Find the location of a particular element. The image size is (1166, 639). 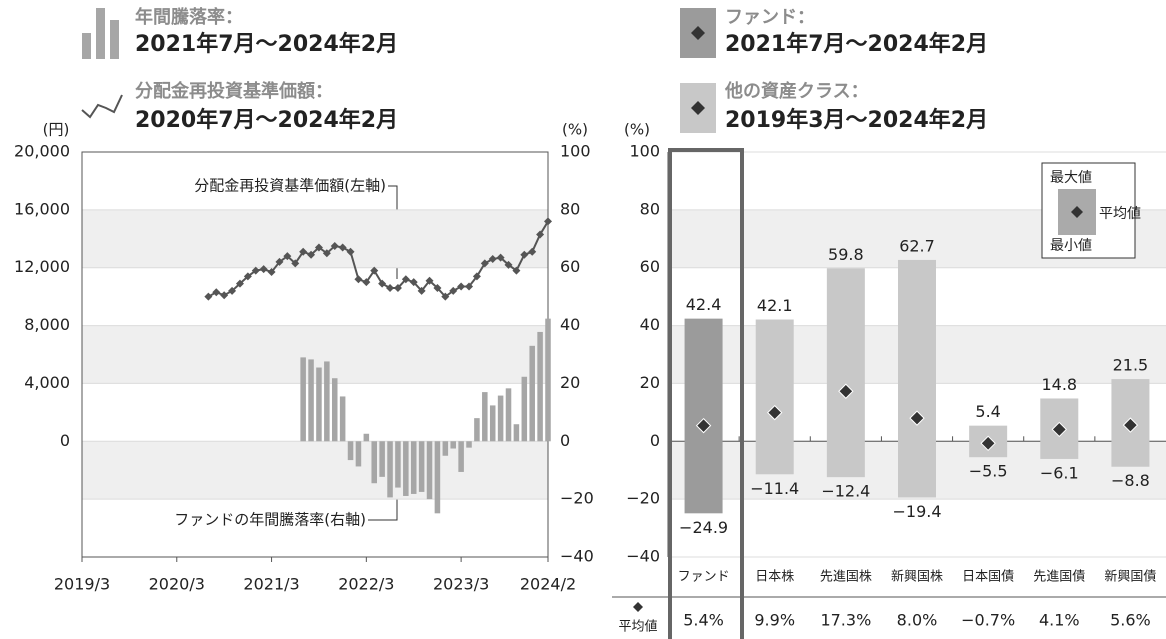

annotation-leader is located at coordinates (383, 509).